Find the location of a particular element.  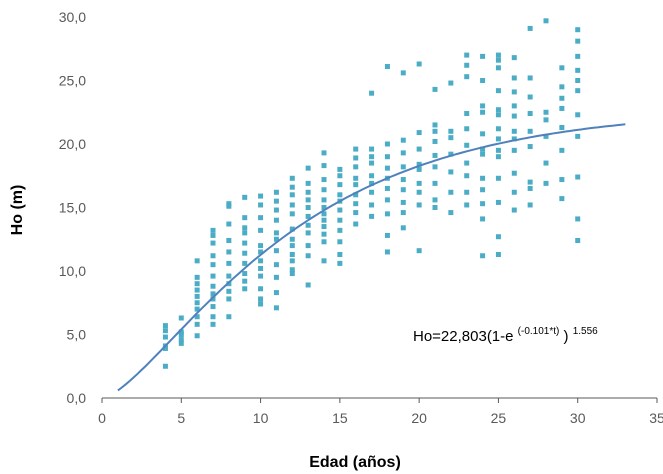

y-axis-ticks: 0,0 5,0 10,0 15,0 20,0 25,0 30,0 is located at coordinates (72, 207).